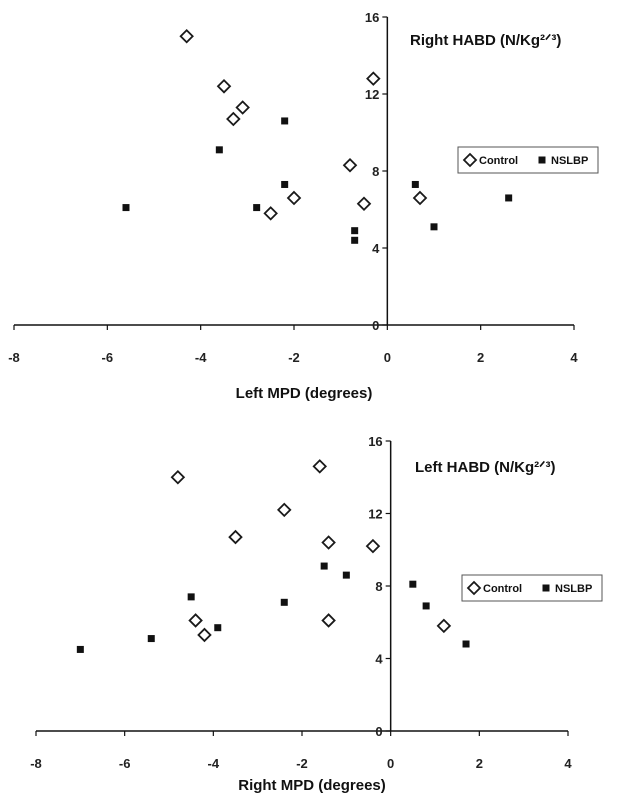 The width and height of the screenshot is (640, 798). Describe the element at coordinates (485, 467) in the screenshot. I see `chart-title: Left HABD (N/Kg²ᐟ³)` at that location.